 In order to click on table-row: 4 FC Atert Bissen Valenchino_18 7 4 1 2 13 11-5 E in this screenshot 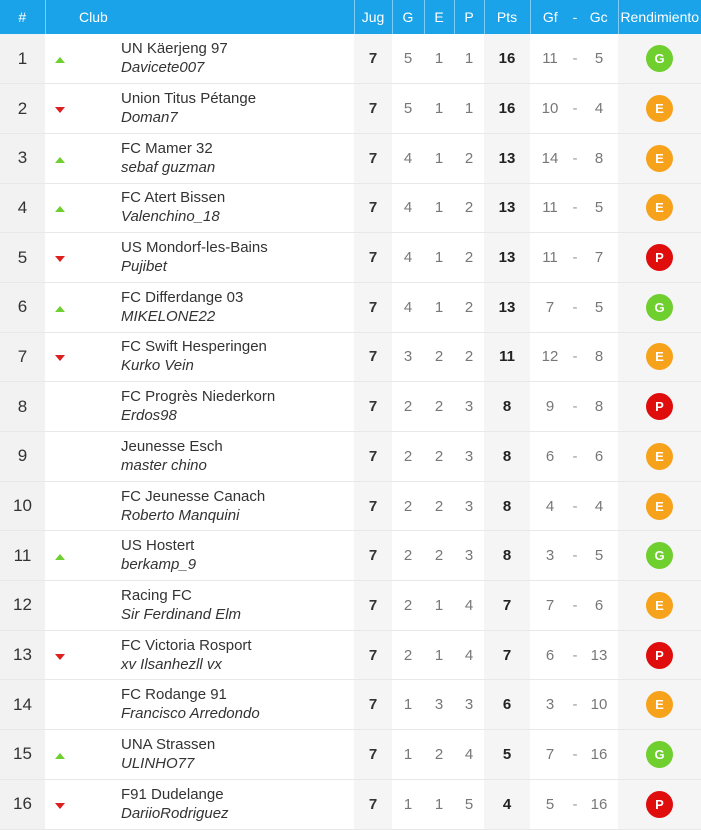, I will do `click(350, 208)`.